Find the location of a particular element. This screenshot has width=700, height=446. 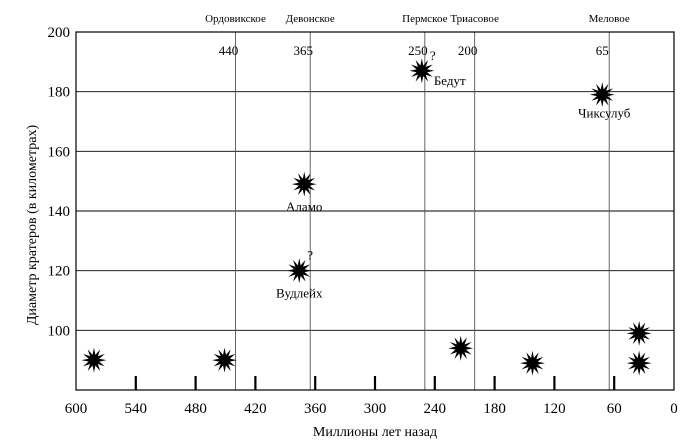

x-tick-label-480: 480 is located at coordinates (195, 409).